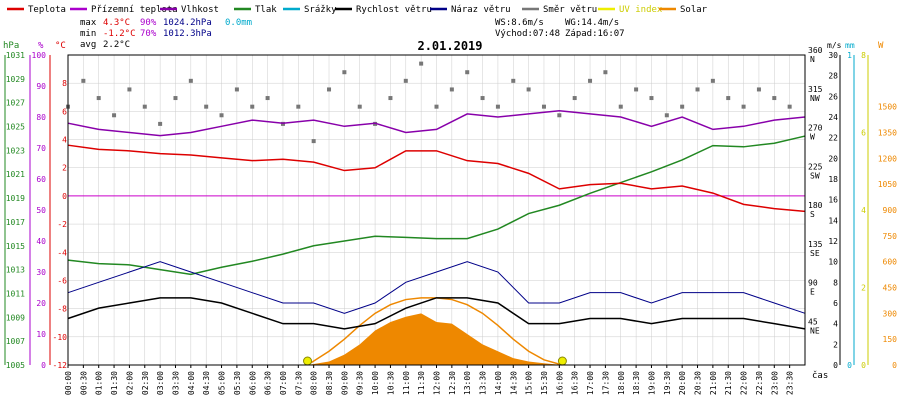  I want to click on legend-label: Vlhkost, so click(200, 10).